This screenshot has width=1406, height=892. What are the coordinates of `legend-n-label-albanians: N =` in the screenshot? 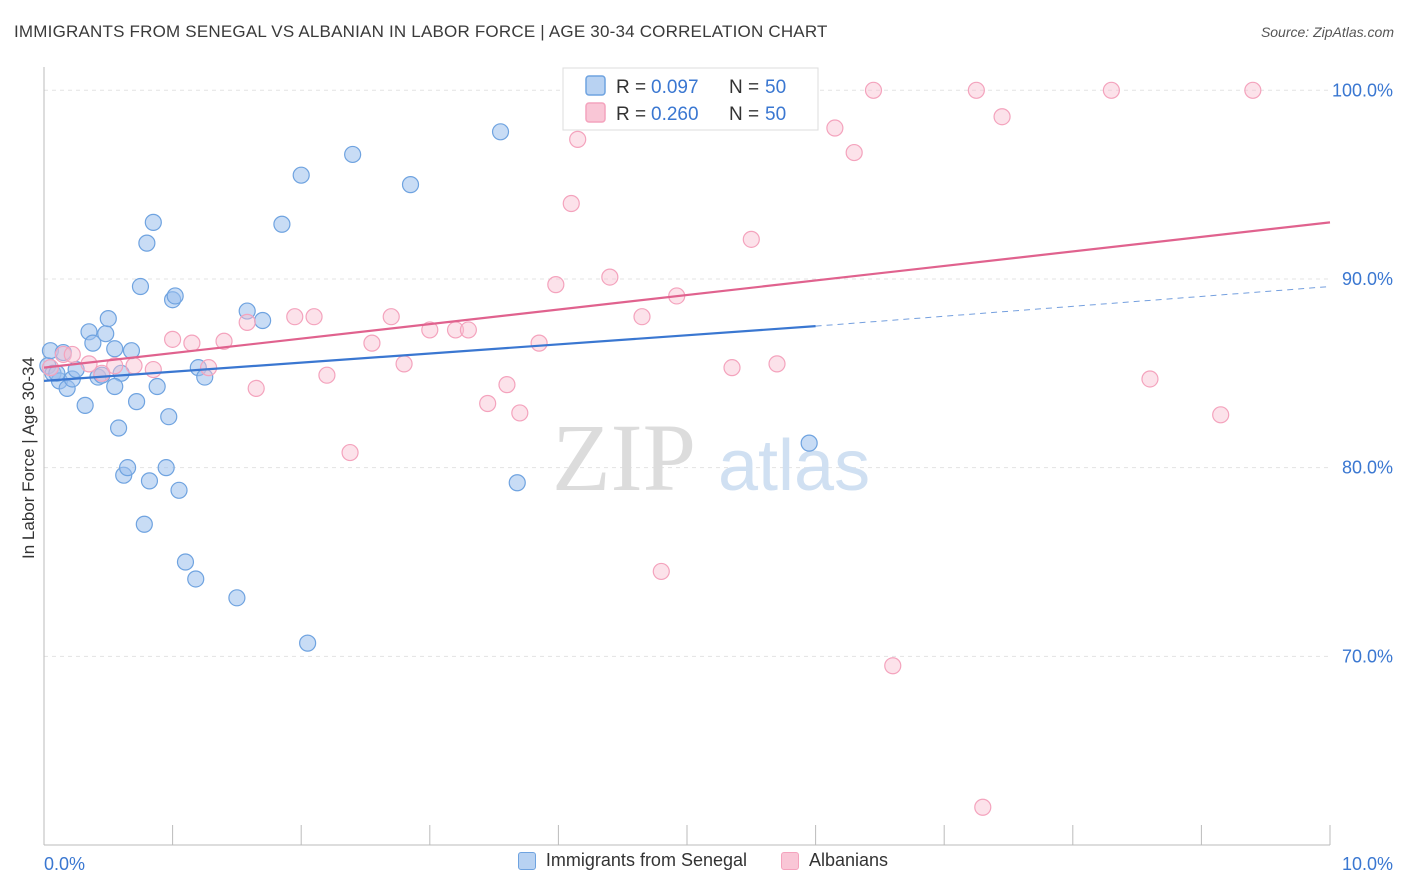 It's located at (746, 114).